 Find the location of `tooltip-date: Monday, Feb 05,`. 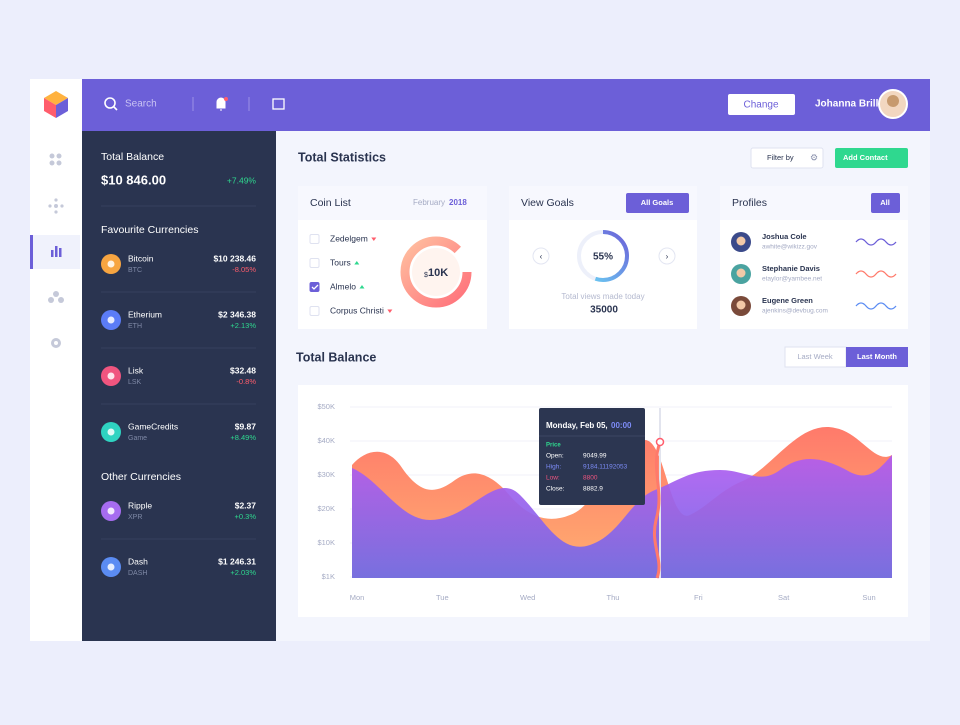

tooltip-date: Monday, Feb 05, is located at coordinates (577, 425).